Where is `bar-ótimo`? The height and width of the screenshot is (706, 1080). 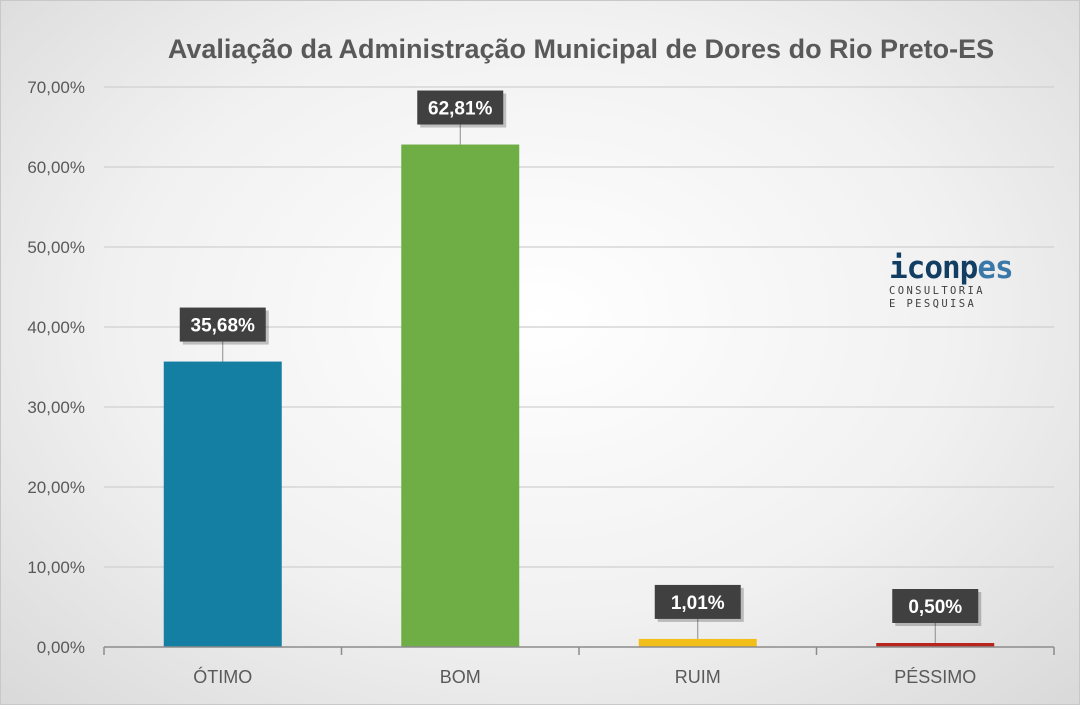
bar-ótimo is located at coordinates (222, 504).